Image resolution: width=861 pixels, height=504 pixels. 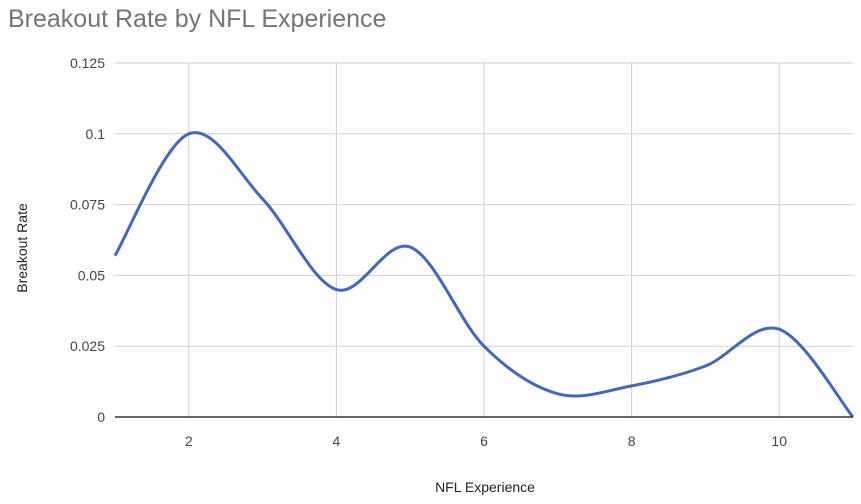 What do you see at coordinates (87, 346) in the screenshot?
I see `y-tick-label: 0.025` at bounding box center [87, 346].